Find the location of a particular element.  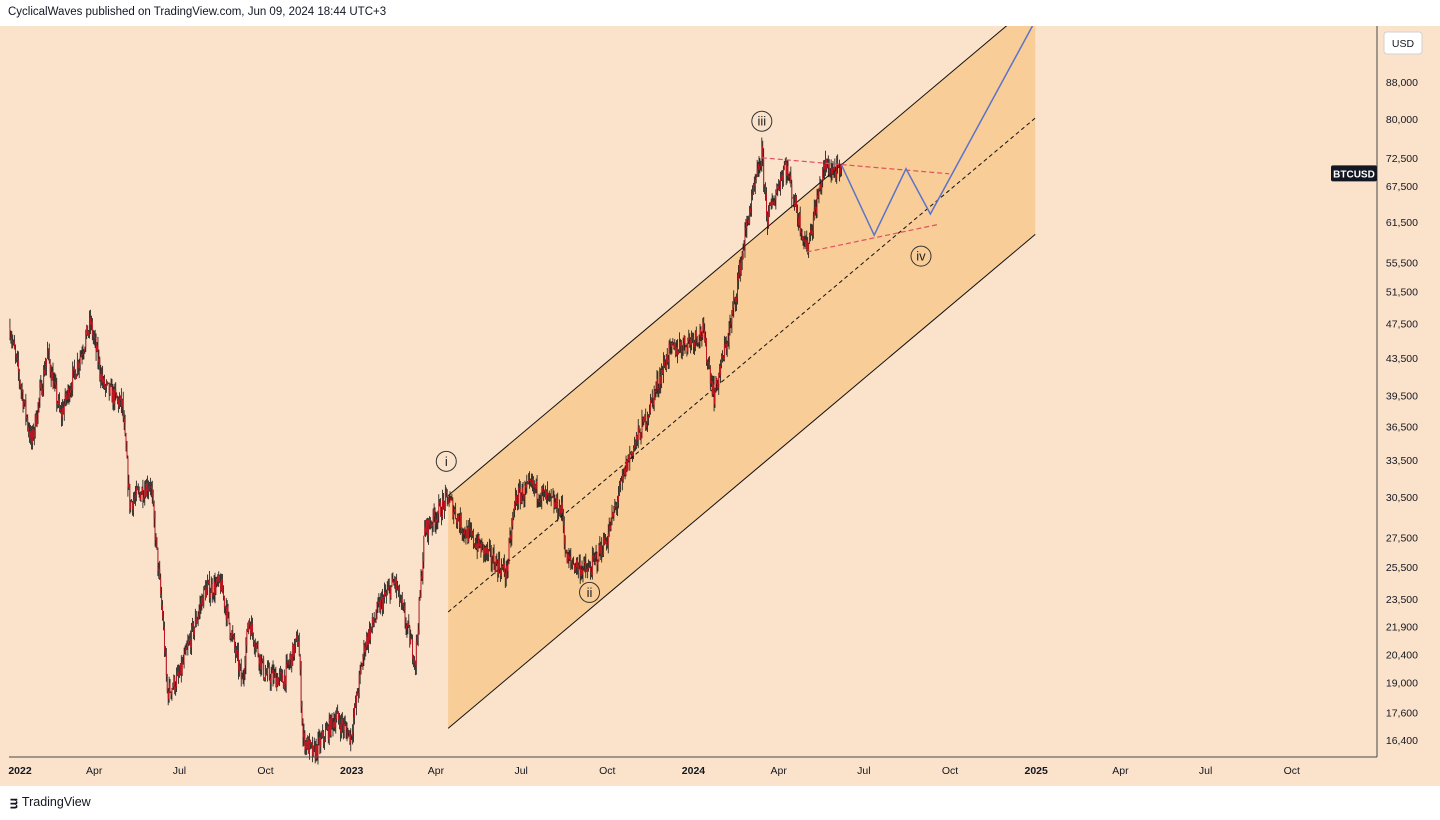

wave-label-text: iv is located at coordinates (921, 256).